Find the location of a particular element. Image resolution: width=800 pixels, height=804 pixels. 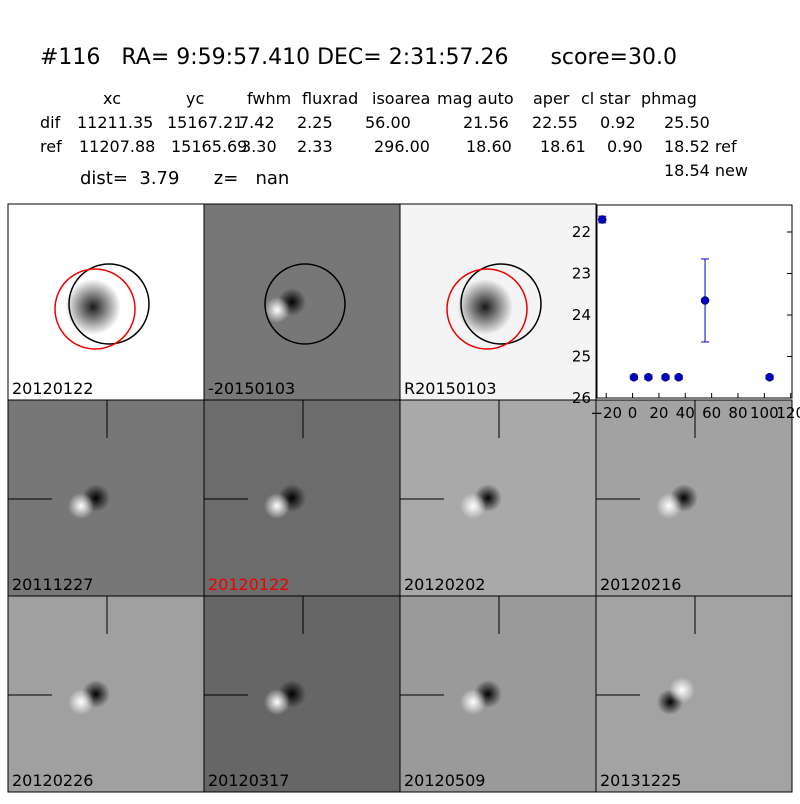

x-tick-label: 40 is located at coordinates (685, 413).